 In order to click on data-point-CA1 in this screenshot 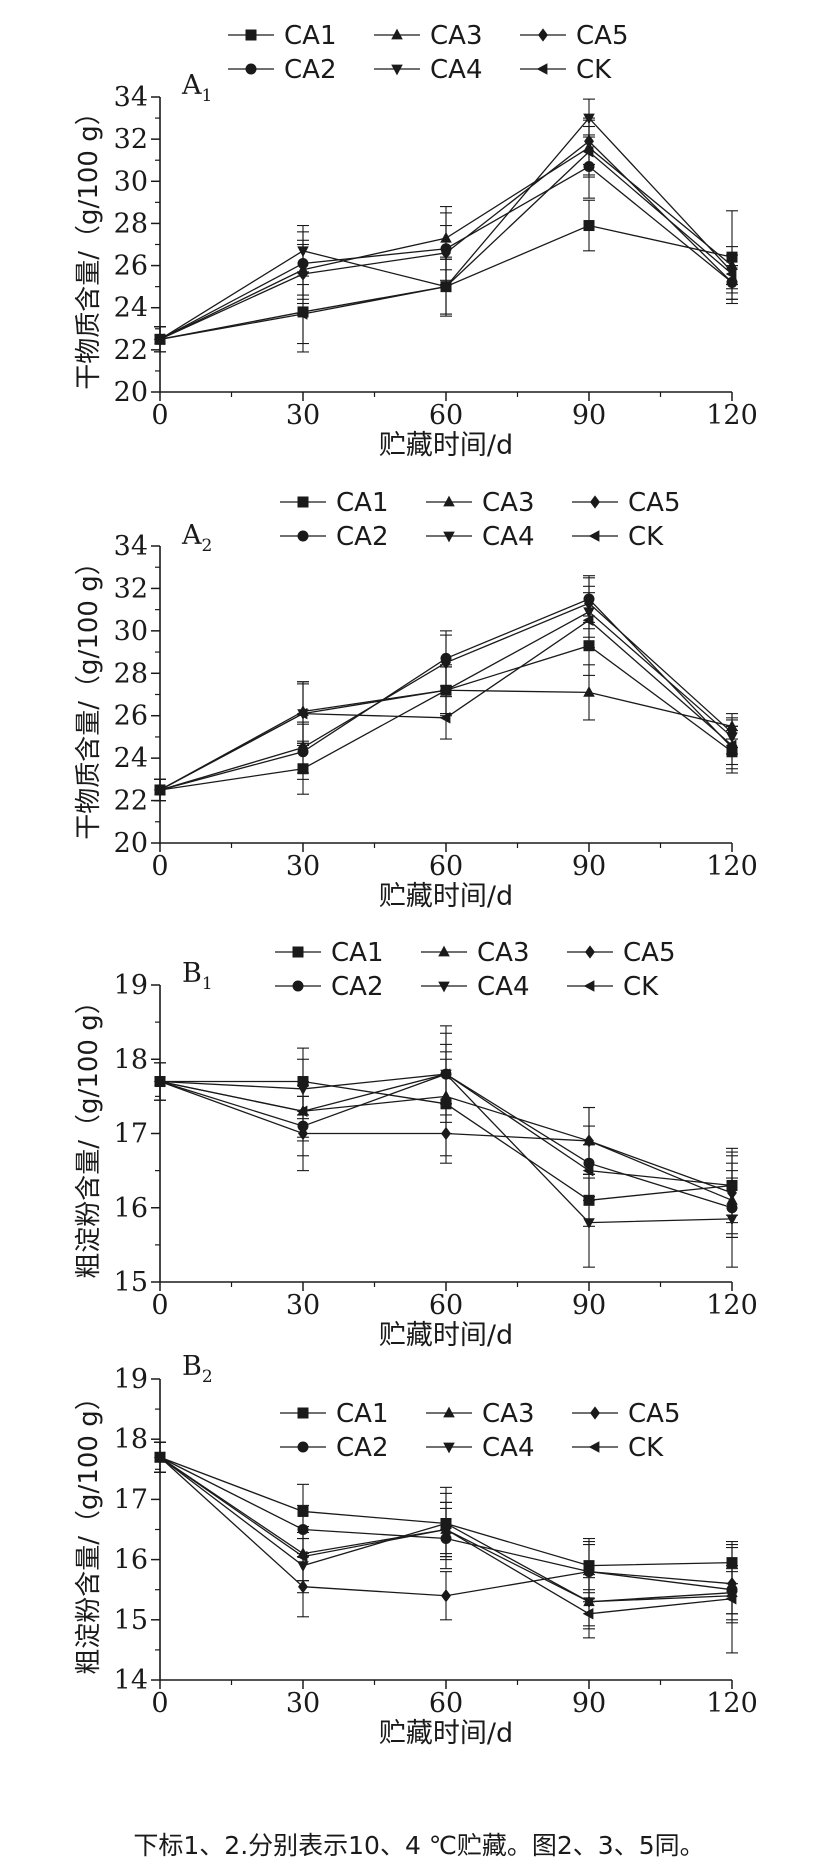, I will do `click(589, 226)`.